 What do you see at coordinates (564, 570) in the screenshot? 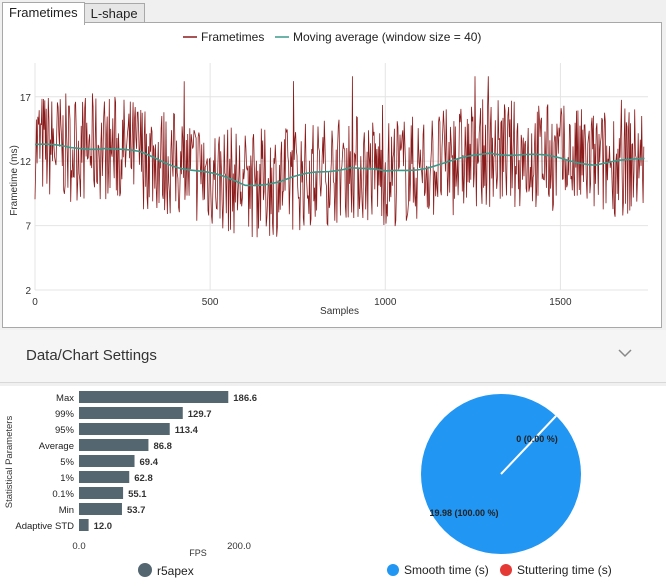
I see `legend-label-stuttering-time: Stuttering time (s)` at bounding box center [564, 570].